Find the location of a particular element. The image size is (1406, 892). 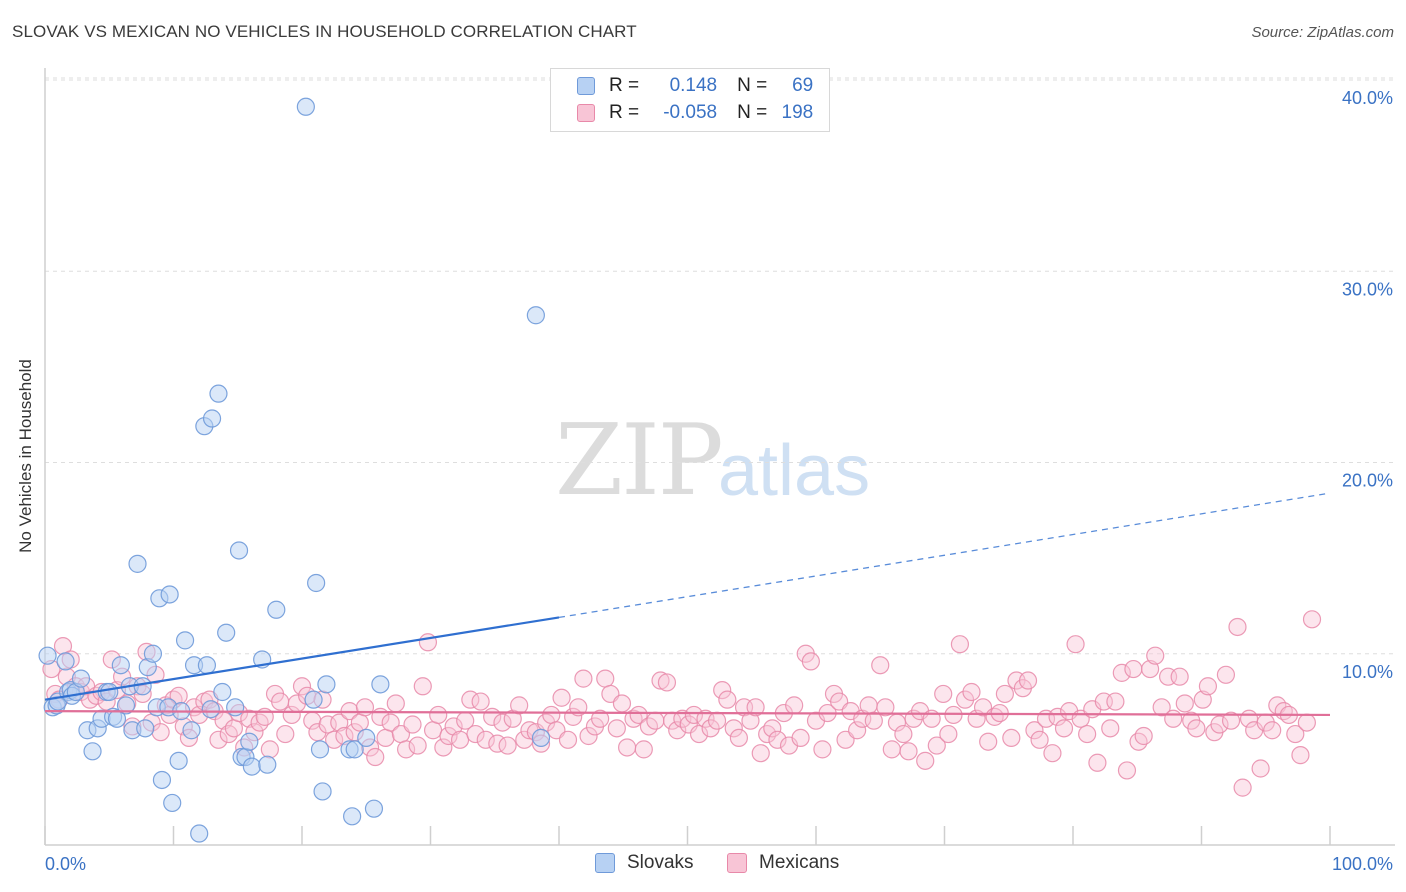

x-tick-label-min: 0.0% is located at coordinates (65, 864).